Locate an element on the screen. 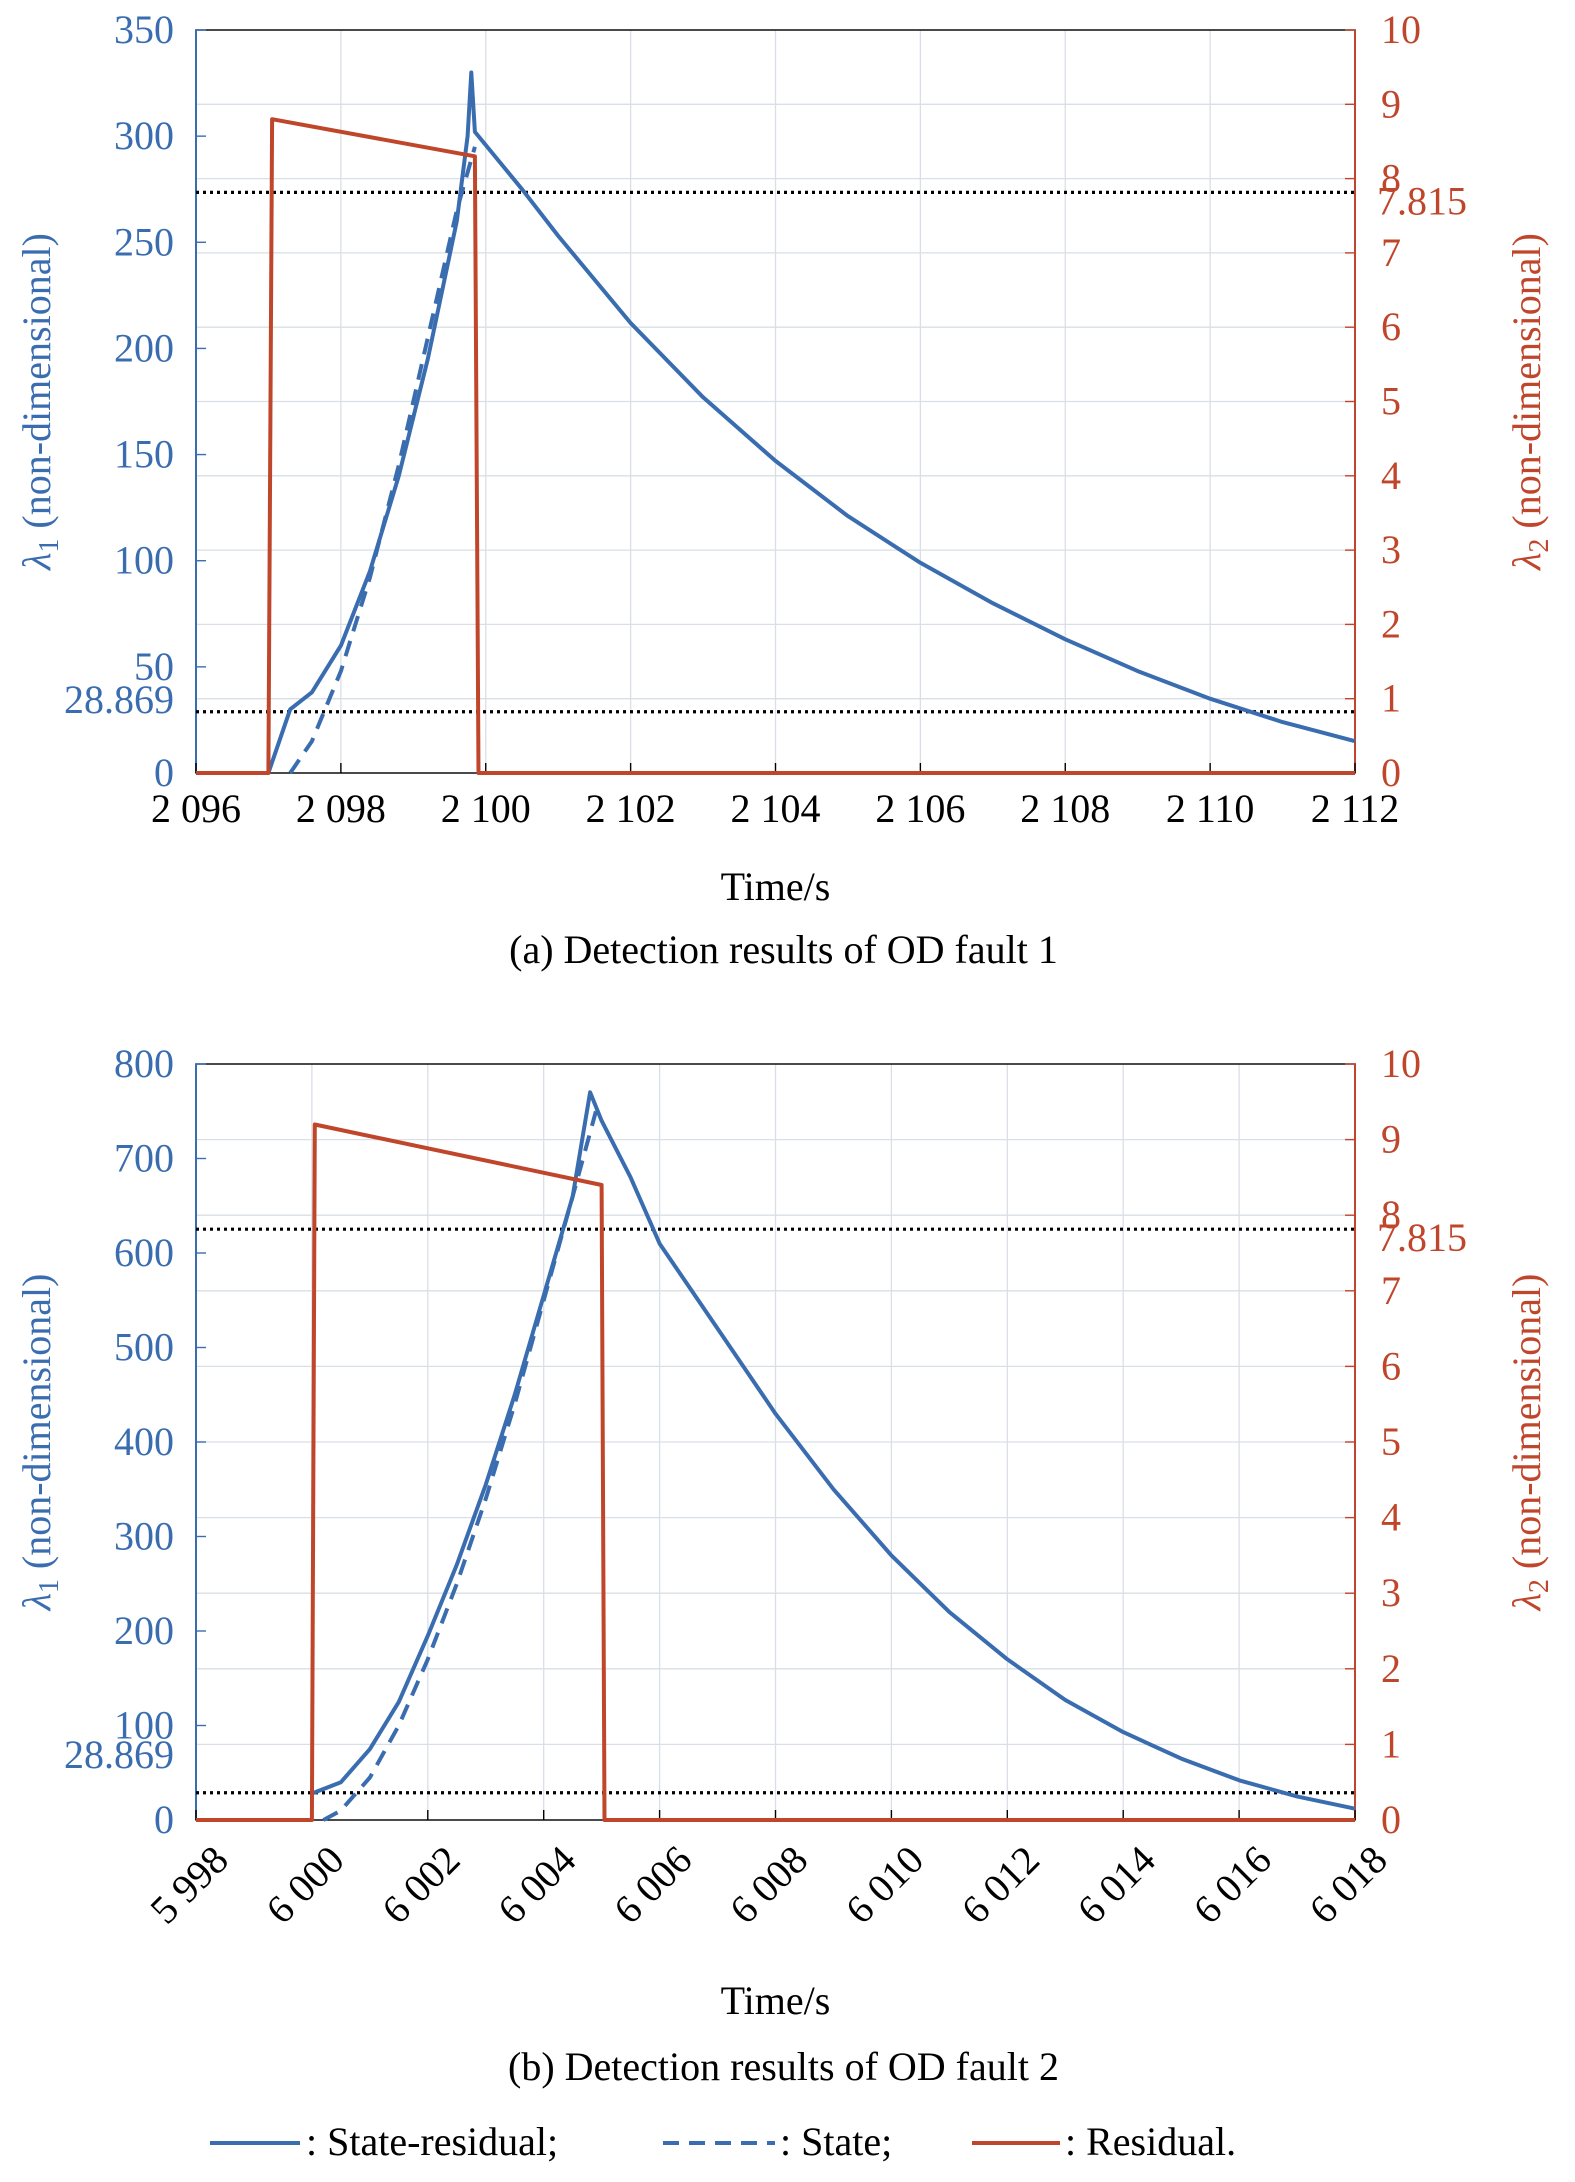  x-tick-label: 6 014 is located at coordinates (1115, 1884).